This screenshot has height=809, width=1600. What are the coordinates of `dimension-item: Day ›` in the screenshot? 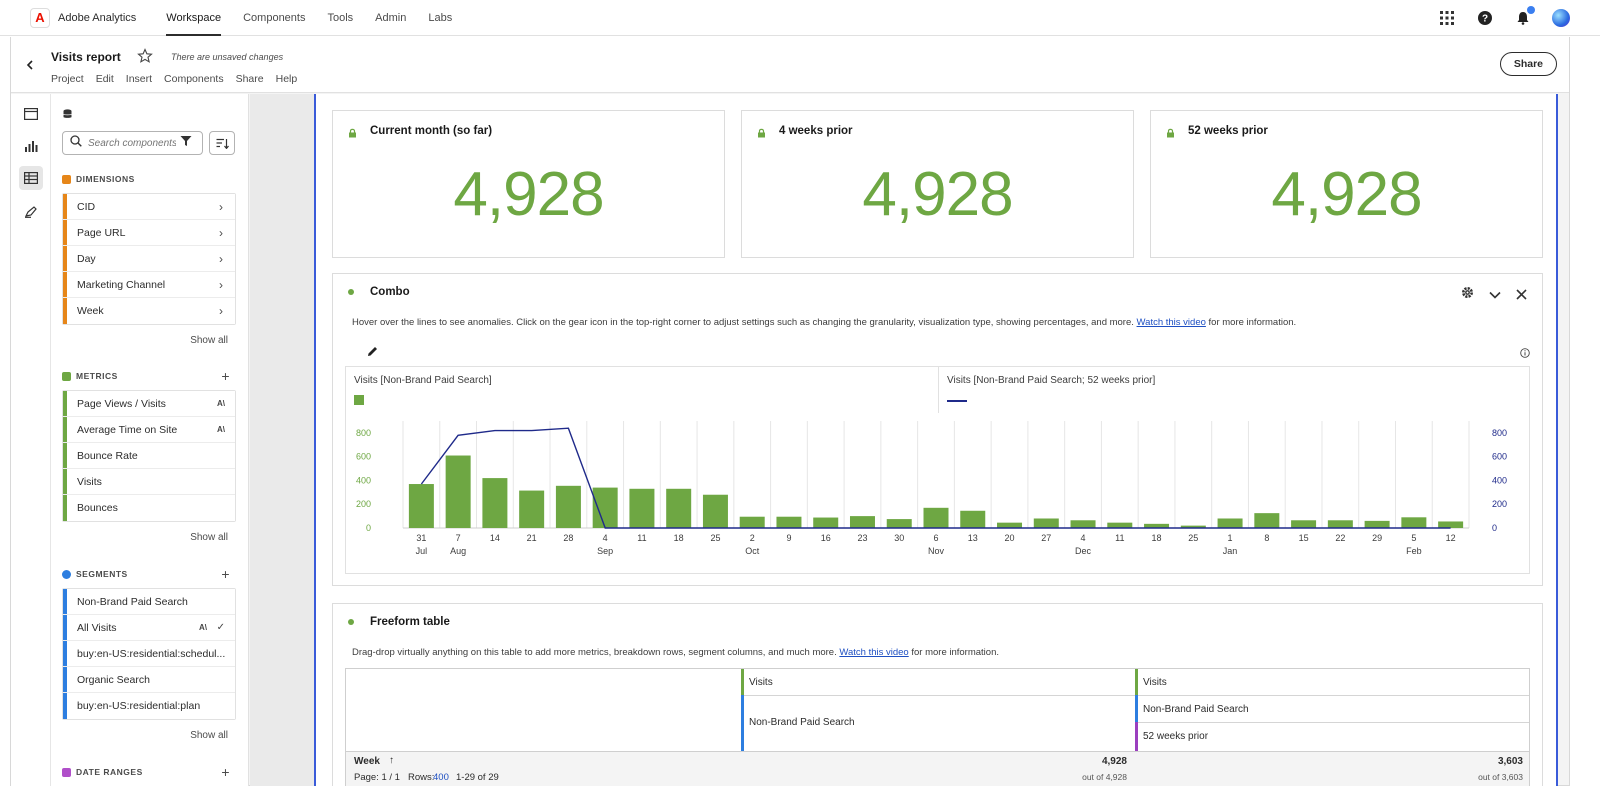 It's located at (149, 259).